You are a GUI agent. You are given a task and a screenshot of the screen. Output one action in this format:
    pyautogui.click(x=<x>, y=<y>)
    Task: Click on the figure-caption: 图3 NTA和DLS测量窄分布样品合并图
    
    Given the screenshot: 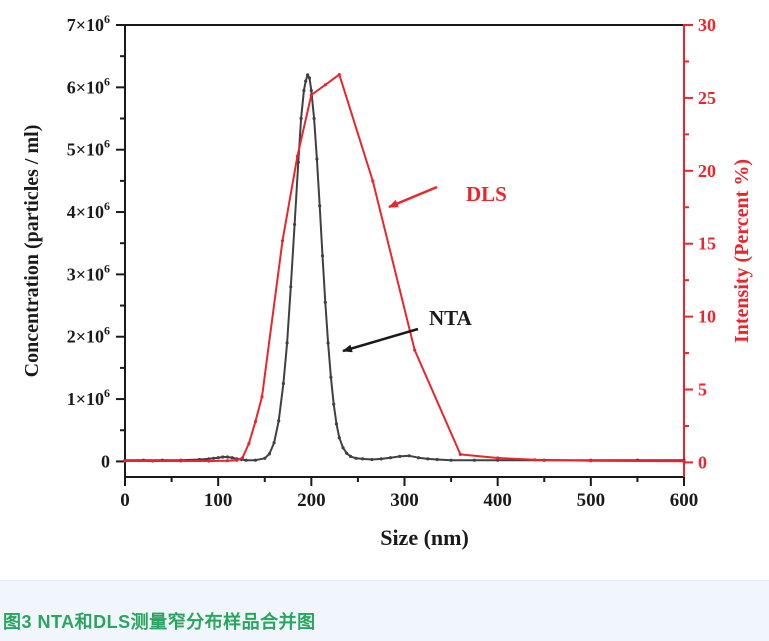 What is the action you would take?
    pyautogui.click(x=159, y=622)
    